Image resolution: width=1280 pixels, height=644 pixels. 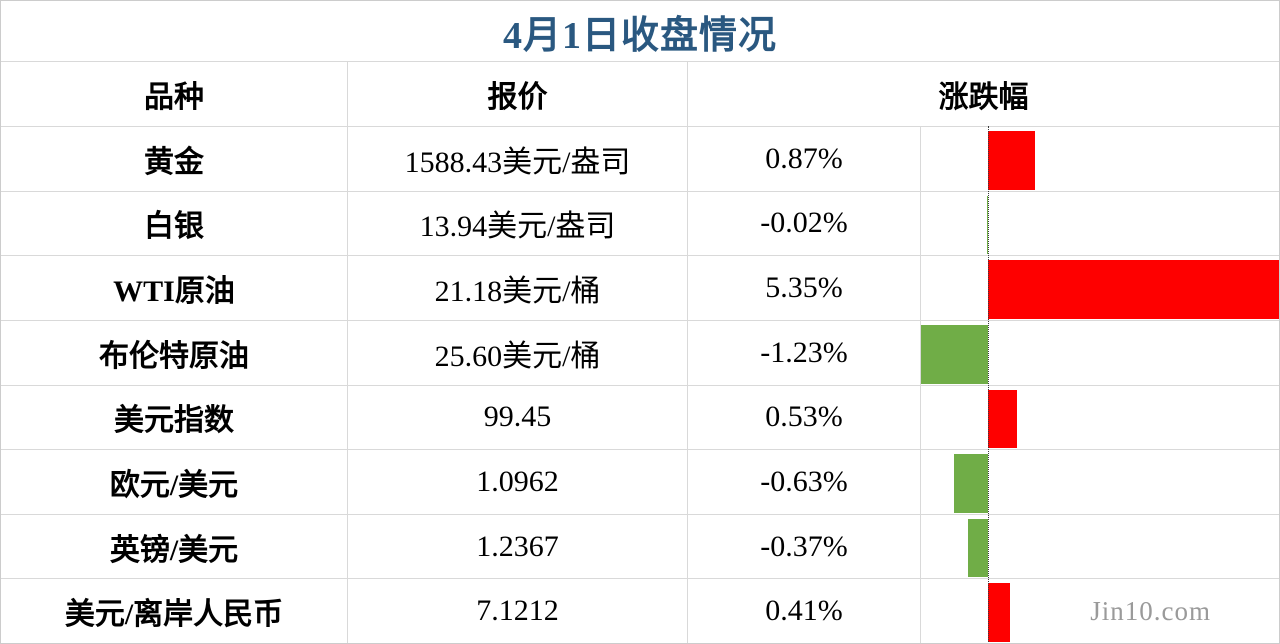 What do you see at coordinates (518, 417) in the screenshot?
I see `quote-cell: 99.45` at bounding box center [518, 417].